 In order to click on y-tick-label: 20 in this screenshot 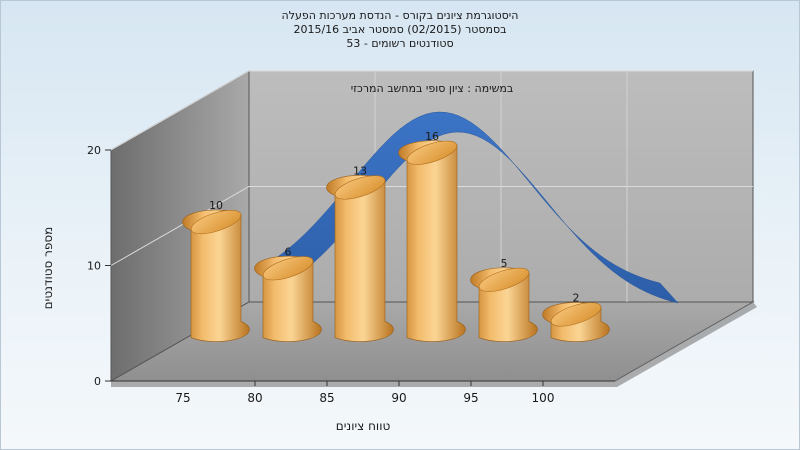, I will do `click(94, 150)`.